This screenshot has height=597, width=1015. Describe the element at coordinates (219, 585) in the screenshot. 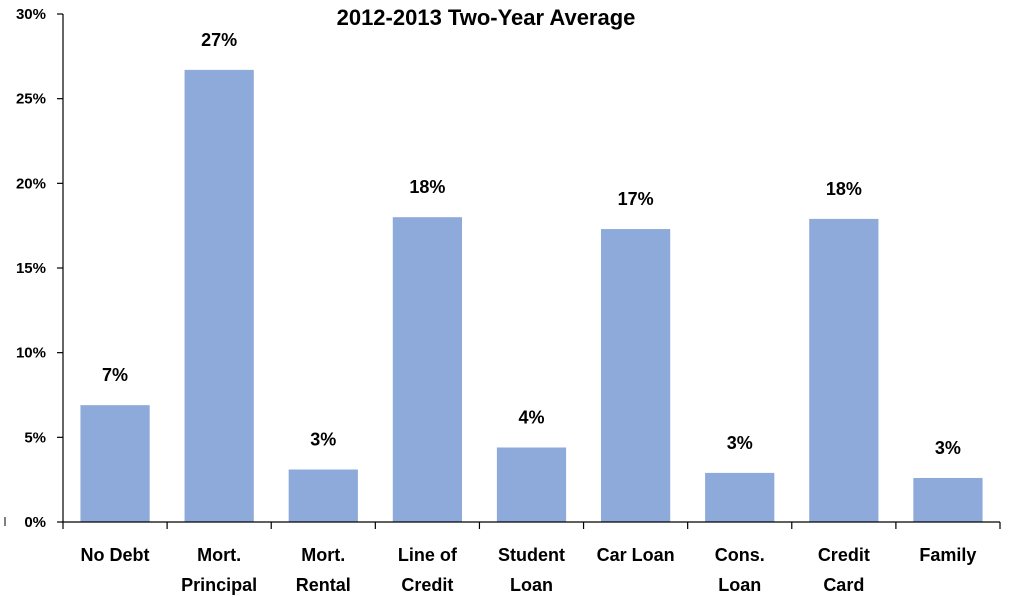

I see `x-tick-label: Principal` at that location.